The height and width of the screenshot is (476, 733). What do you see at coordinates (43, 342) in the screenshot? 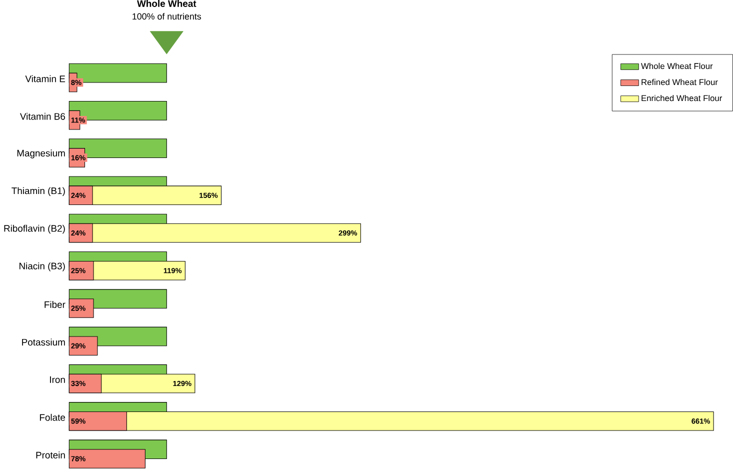
I see `y-tick-label: Potassium` at bounding box center [43, 342].